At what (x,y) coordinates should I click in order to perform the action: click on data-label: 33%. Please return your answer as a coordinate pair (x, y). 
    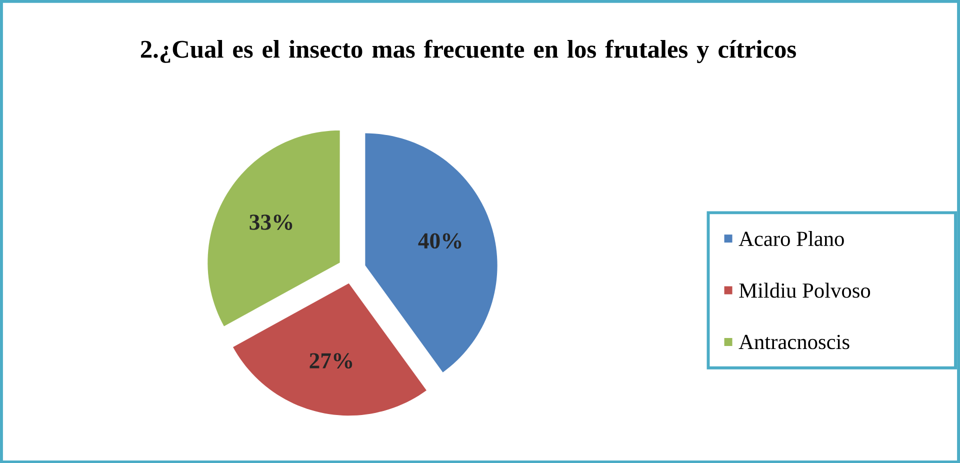
    Looking at the image, I should click on (271, 222).